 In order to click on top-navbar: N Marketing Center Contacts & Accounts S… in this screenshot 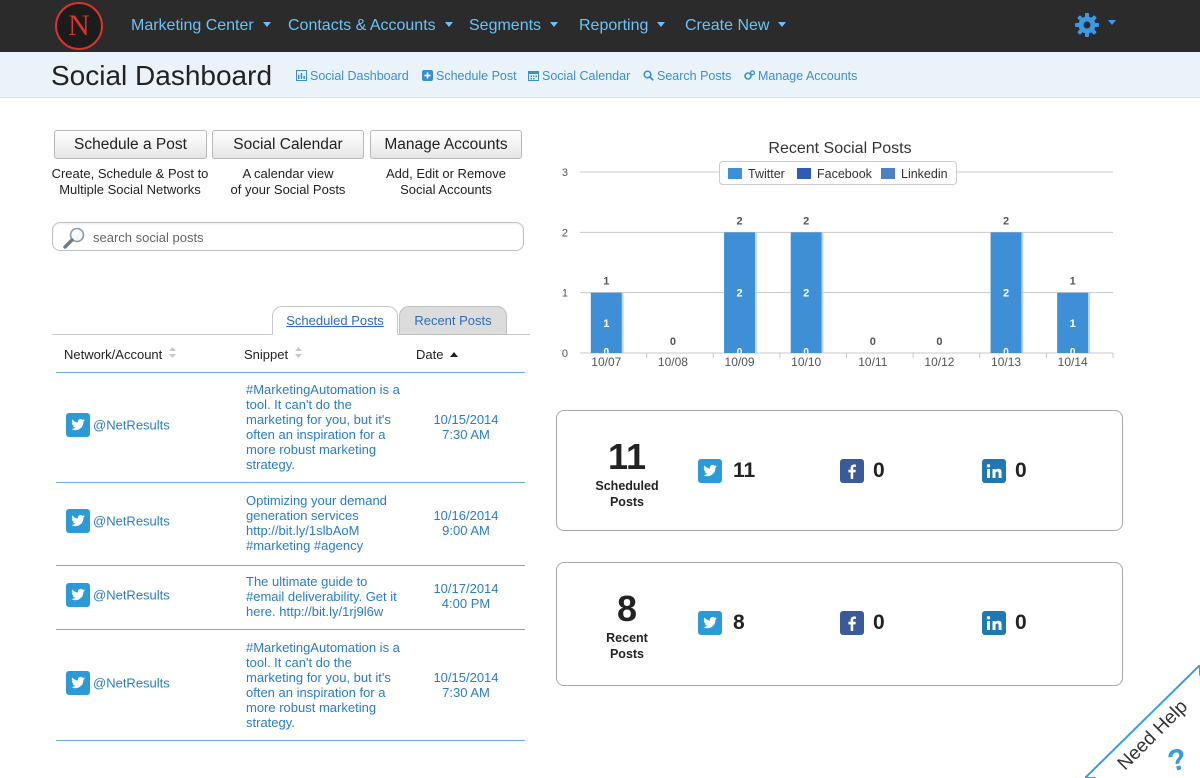, I will do `click(600, 26)`.